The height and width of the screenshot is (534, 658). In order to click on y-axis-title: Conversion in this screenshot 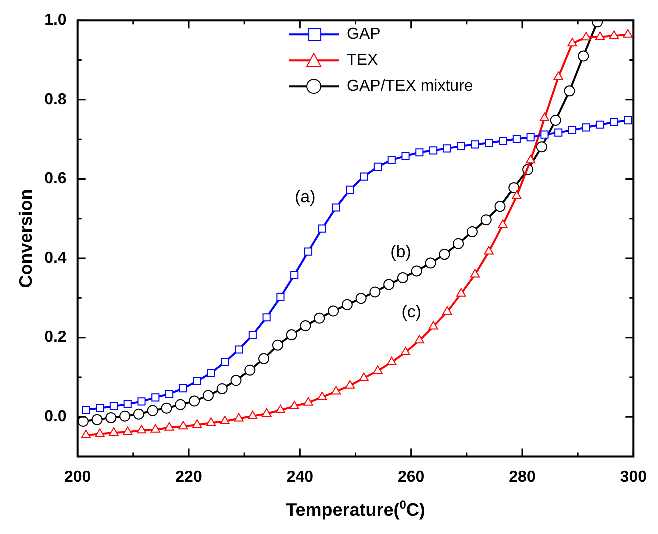, I will do `click(26, 238)`.